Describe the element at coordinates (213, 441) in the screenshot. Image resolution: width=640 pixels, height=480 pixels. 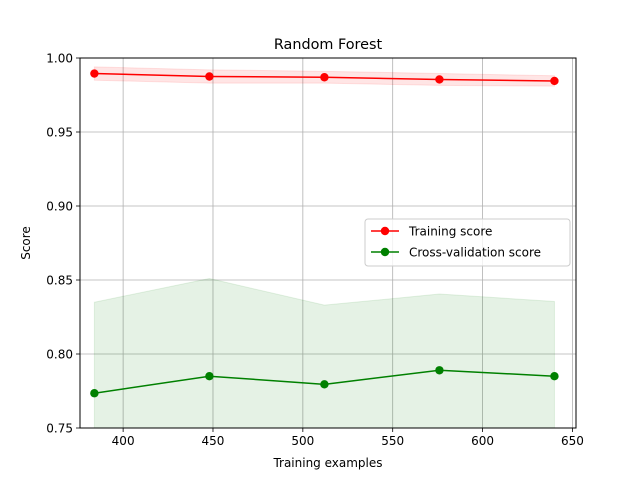
I see `x-tick-label-1: 450` at that location.